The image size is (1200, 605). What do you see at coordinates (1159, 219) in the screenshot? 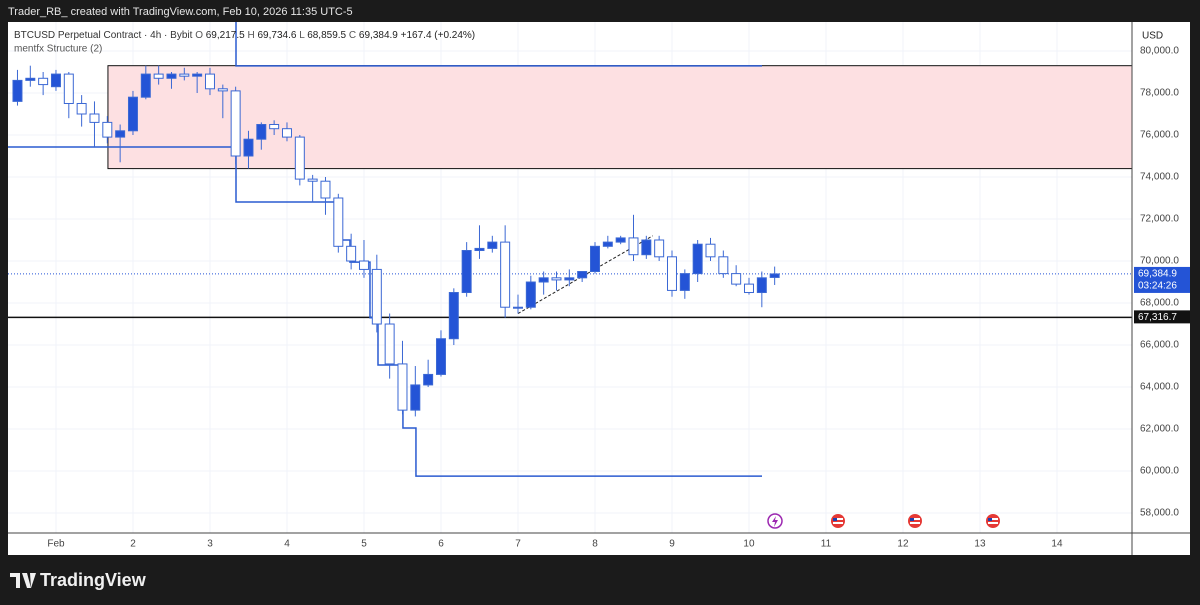
I see `y-tick-label: 72,000.0` at bounding box center [1159, 219].